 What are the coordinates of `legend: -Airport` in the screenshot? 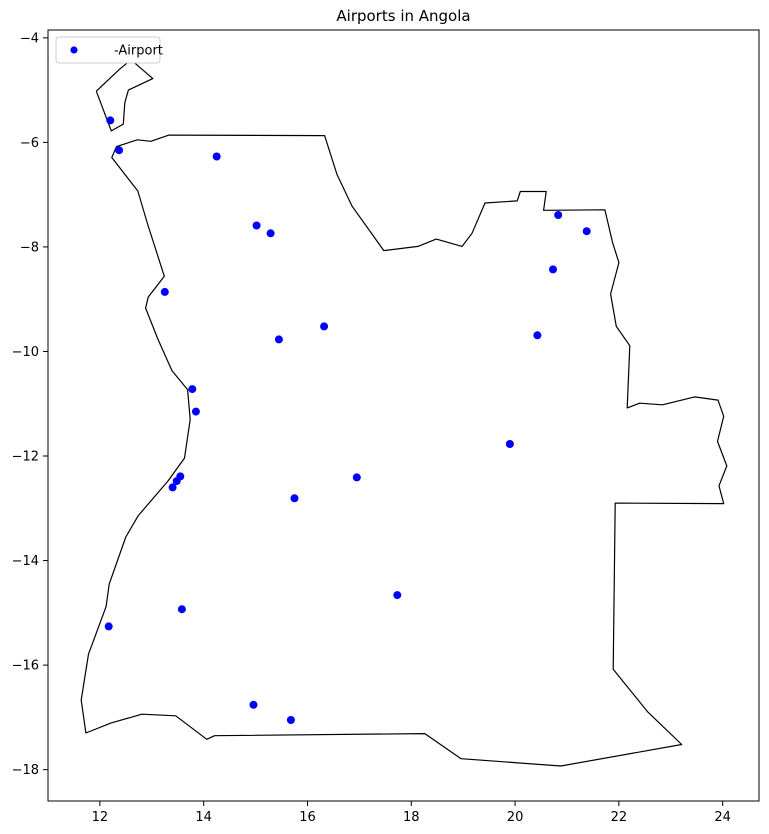 It's located at (109, 50).